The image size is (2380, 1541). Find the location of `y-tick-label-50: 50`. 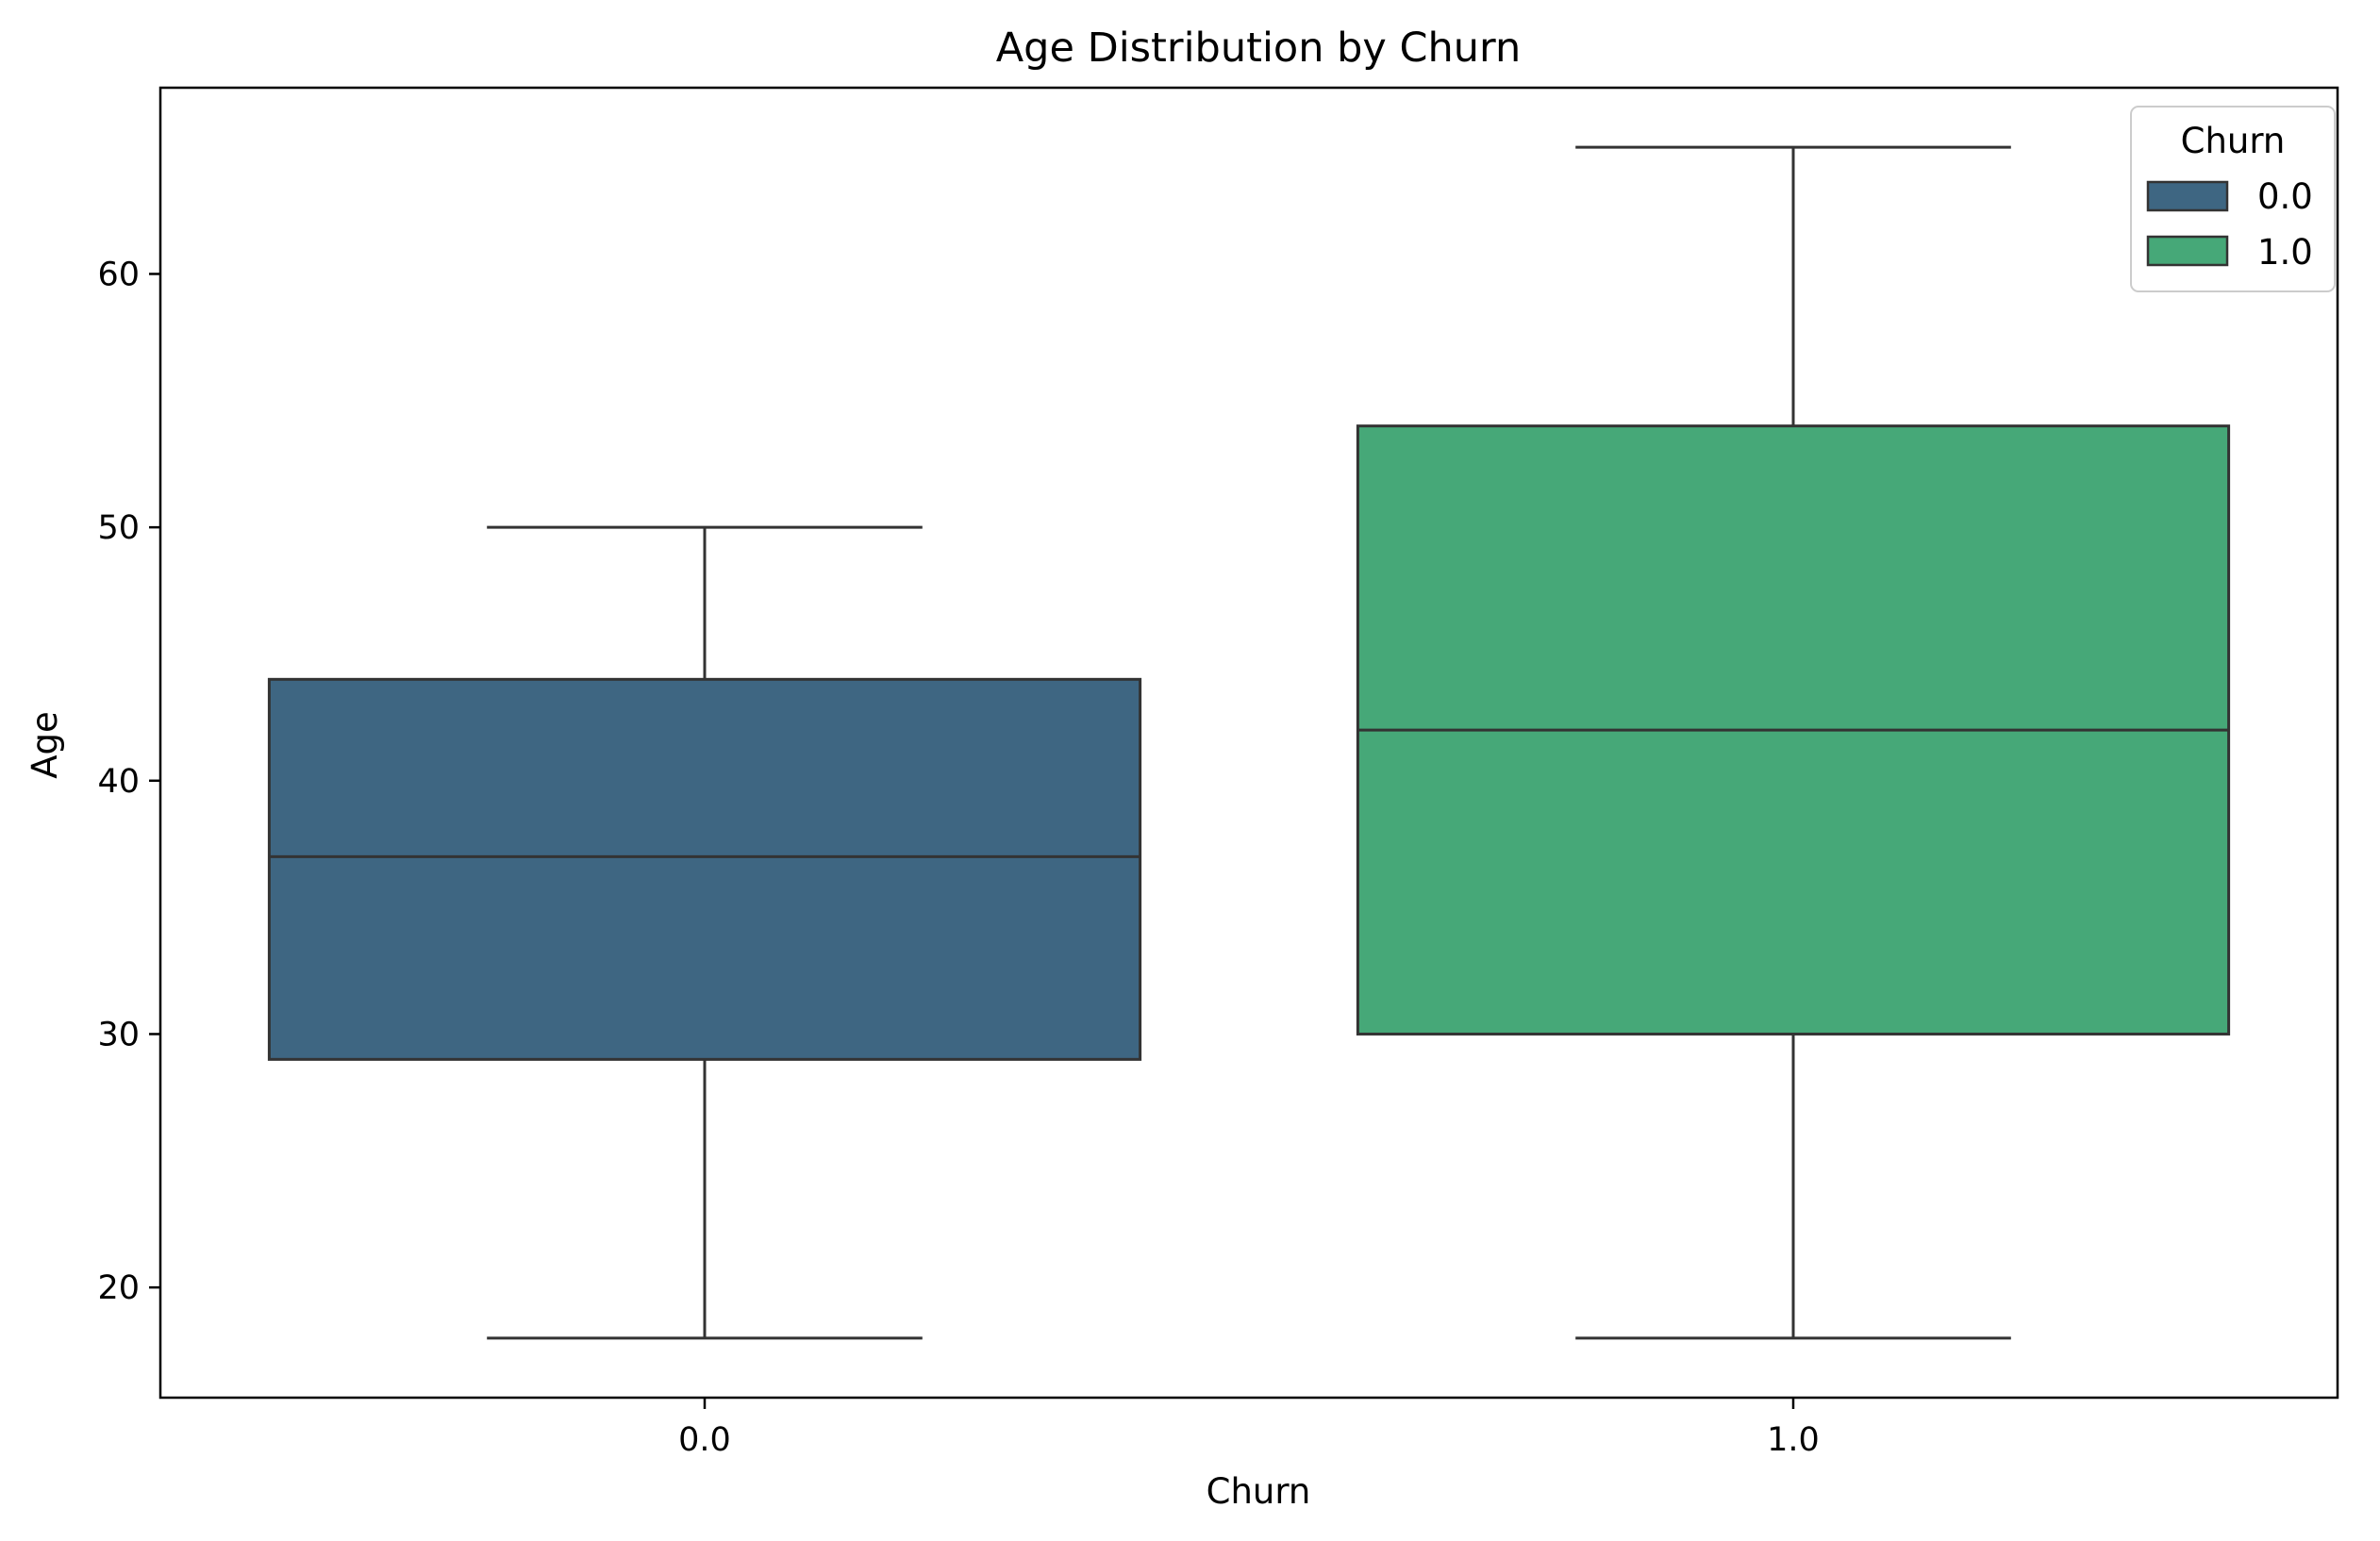

y-tick-label-50: 50 is located at coordinates (118, 528).